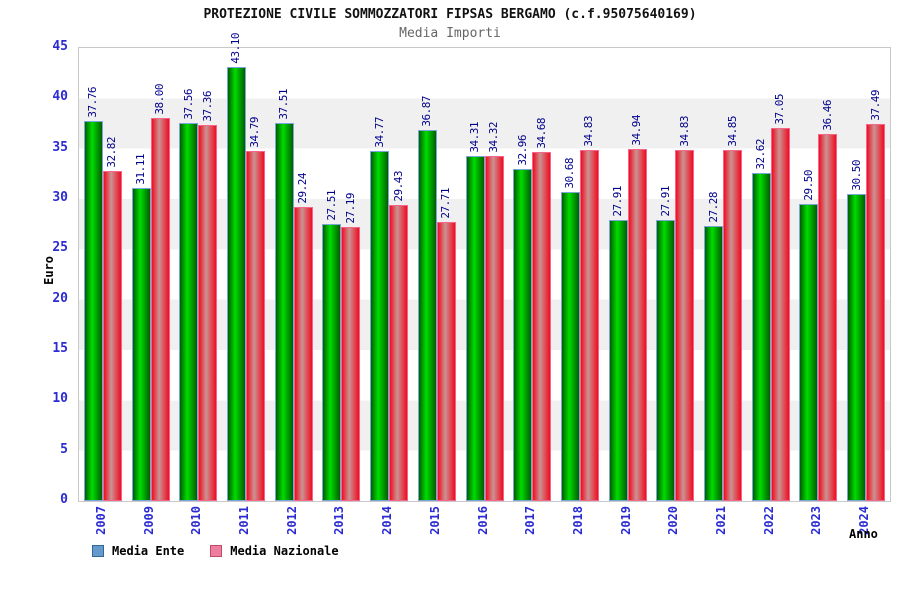  What do you see at coordinates (733, 325) in the screenshot?
I see `bar-media-nazionale-2021` at bounding box center [733, 325].